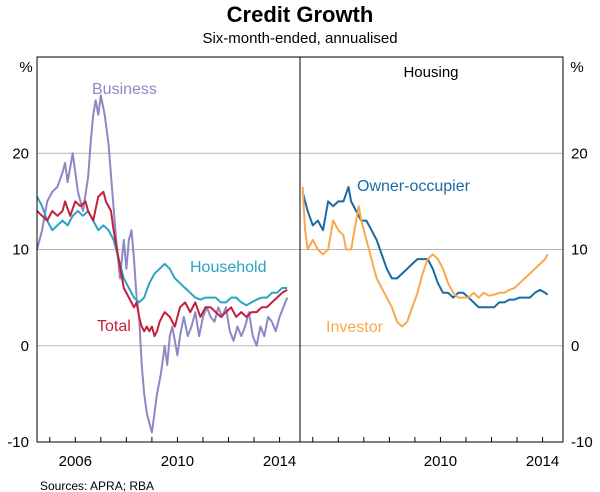 The height and width of the screenshot is (492, 600). Describe the element at coordinates (579, 153) in the screenshot. I see `y-tick-right-20: 20` at that location.